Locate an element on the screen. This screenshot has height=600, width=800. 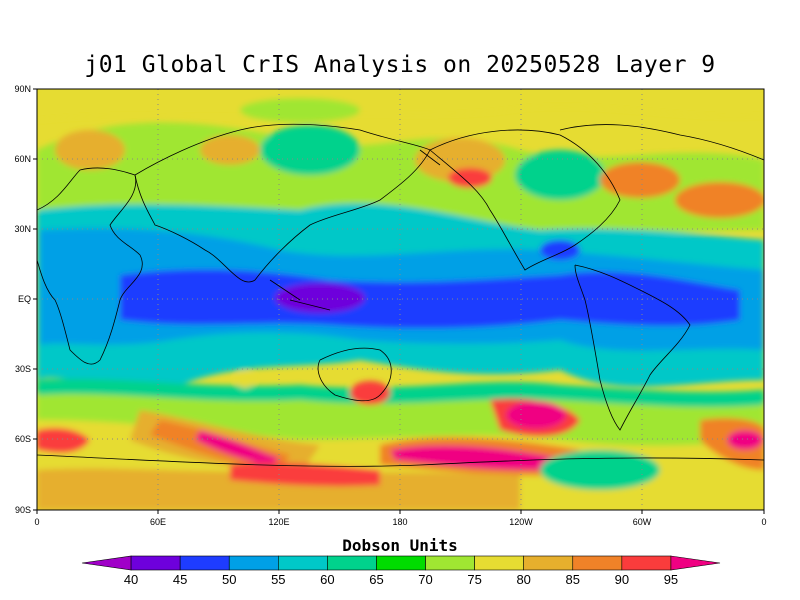
x-tick-labels: 0 60E 120E 180 120W 60W 0 is located at coordinates (400, 522).